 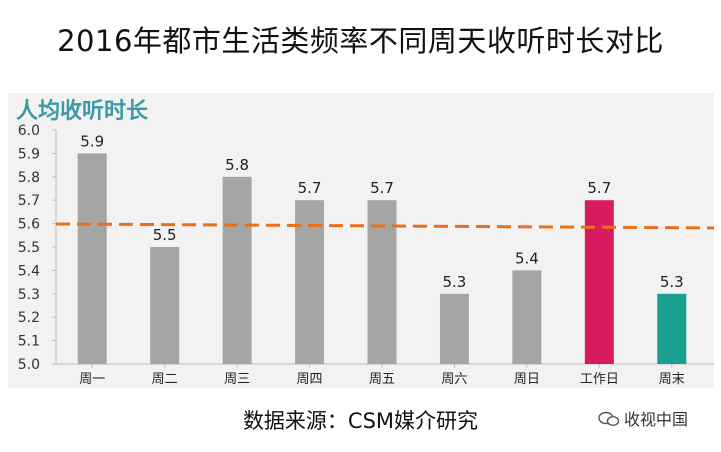 I want to click on y-tick-label: 5.5, so click(x=29, y=248).